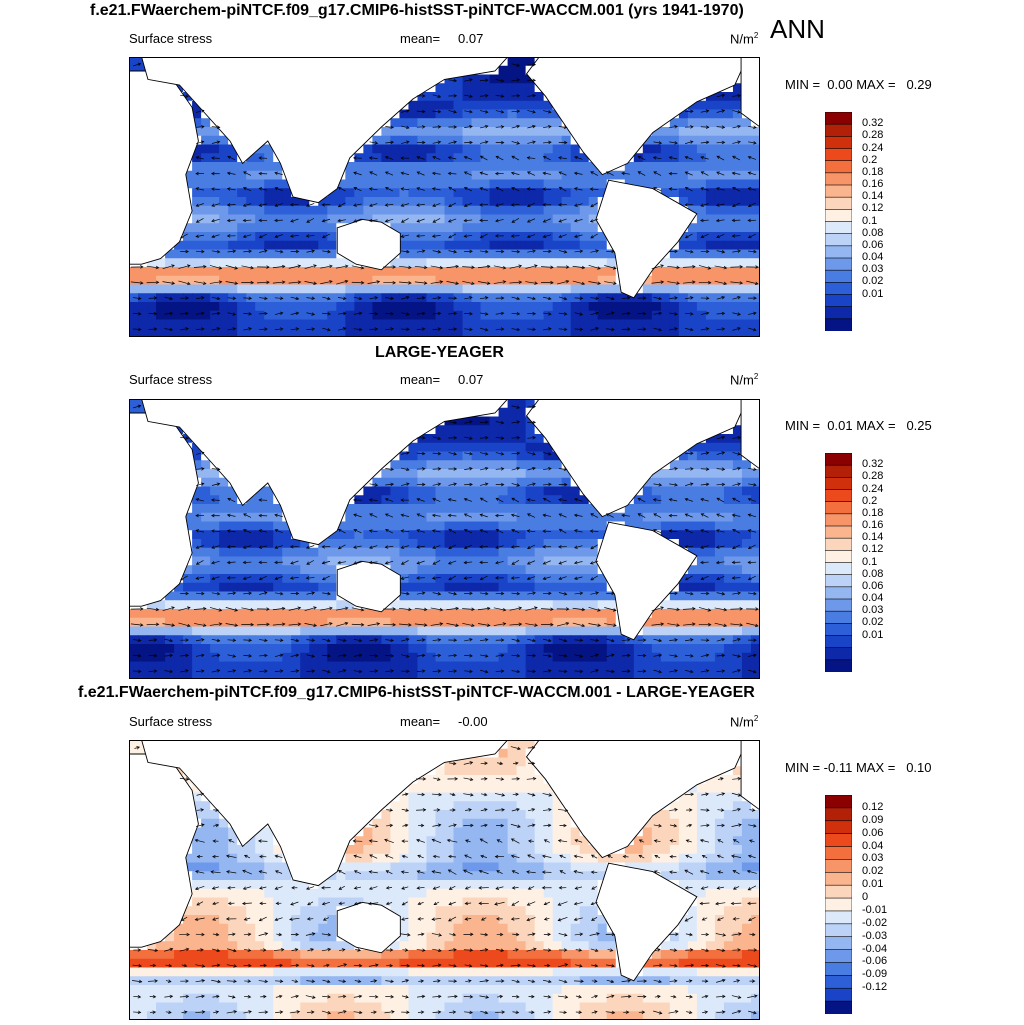 This screenshot has height=1025, width=1024. What do you see at coordinates (872, 208) in the screenshot?
I see `colorbar1-tick-label: 0.12` at bounding box center [872, 208].